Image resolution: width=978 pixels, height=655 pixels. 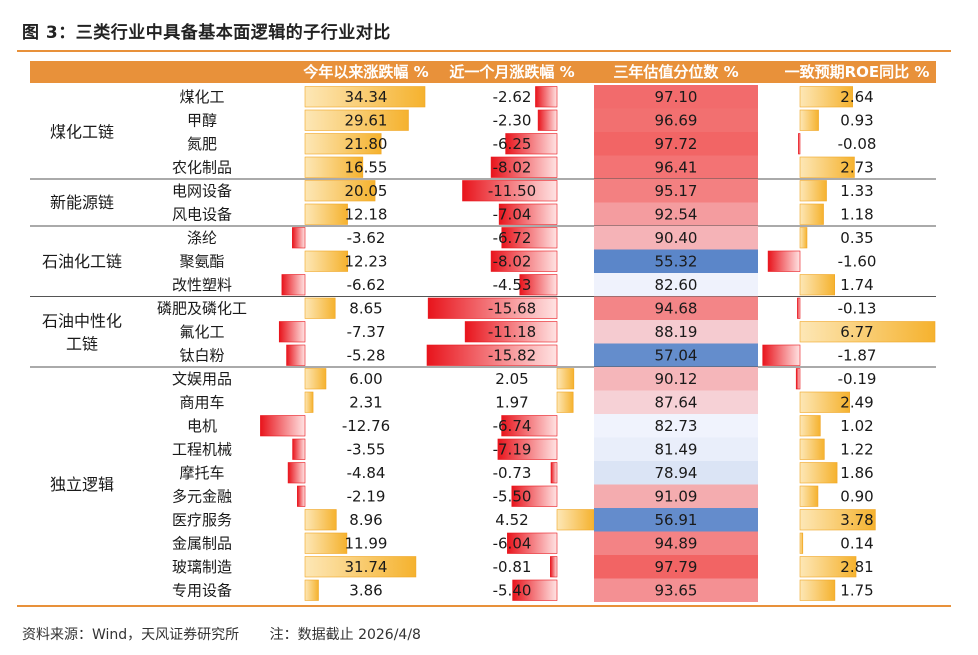 What do you see at coordinates (366, 449) in the screenshot?
I see `cell-value: -3.55` at bounding box center [366, 449].